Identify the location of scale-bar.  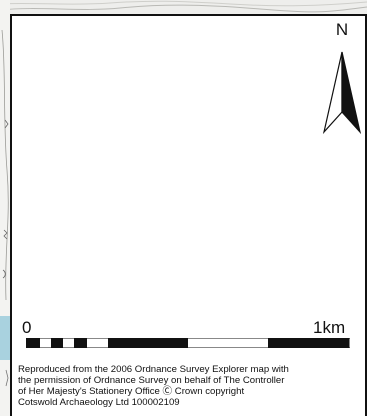
(188, 343).